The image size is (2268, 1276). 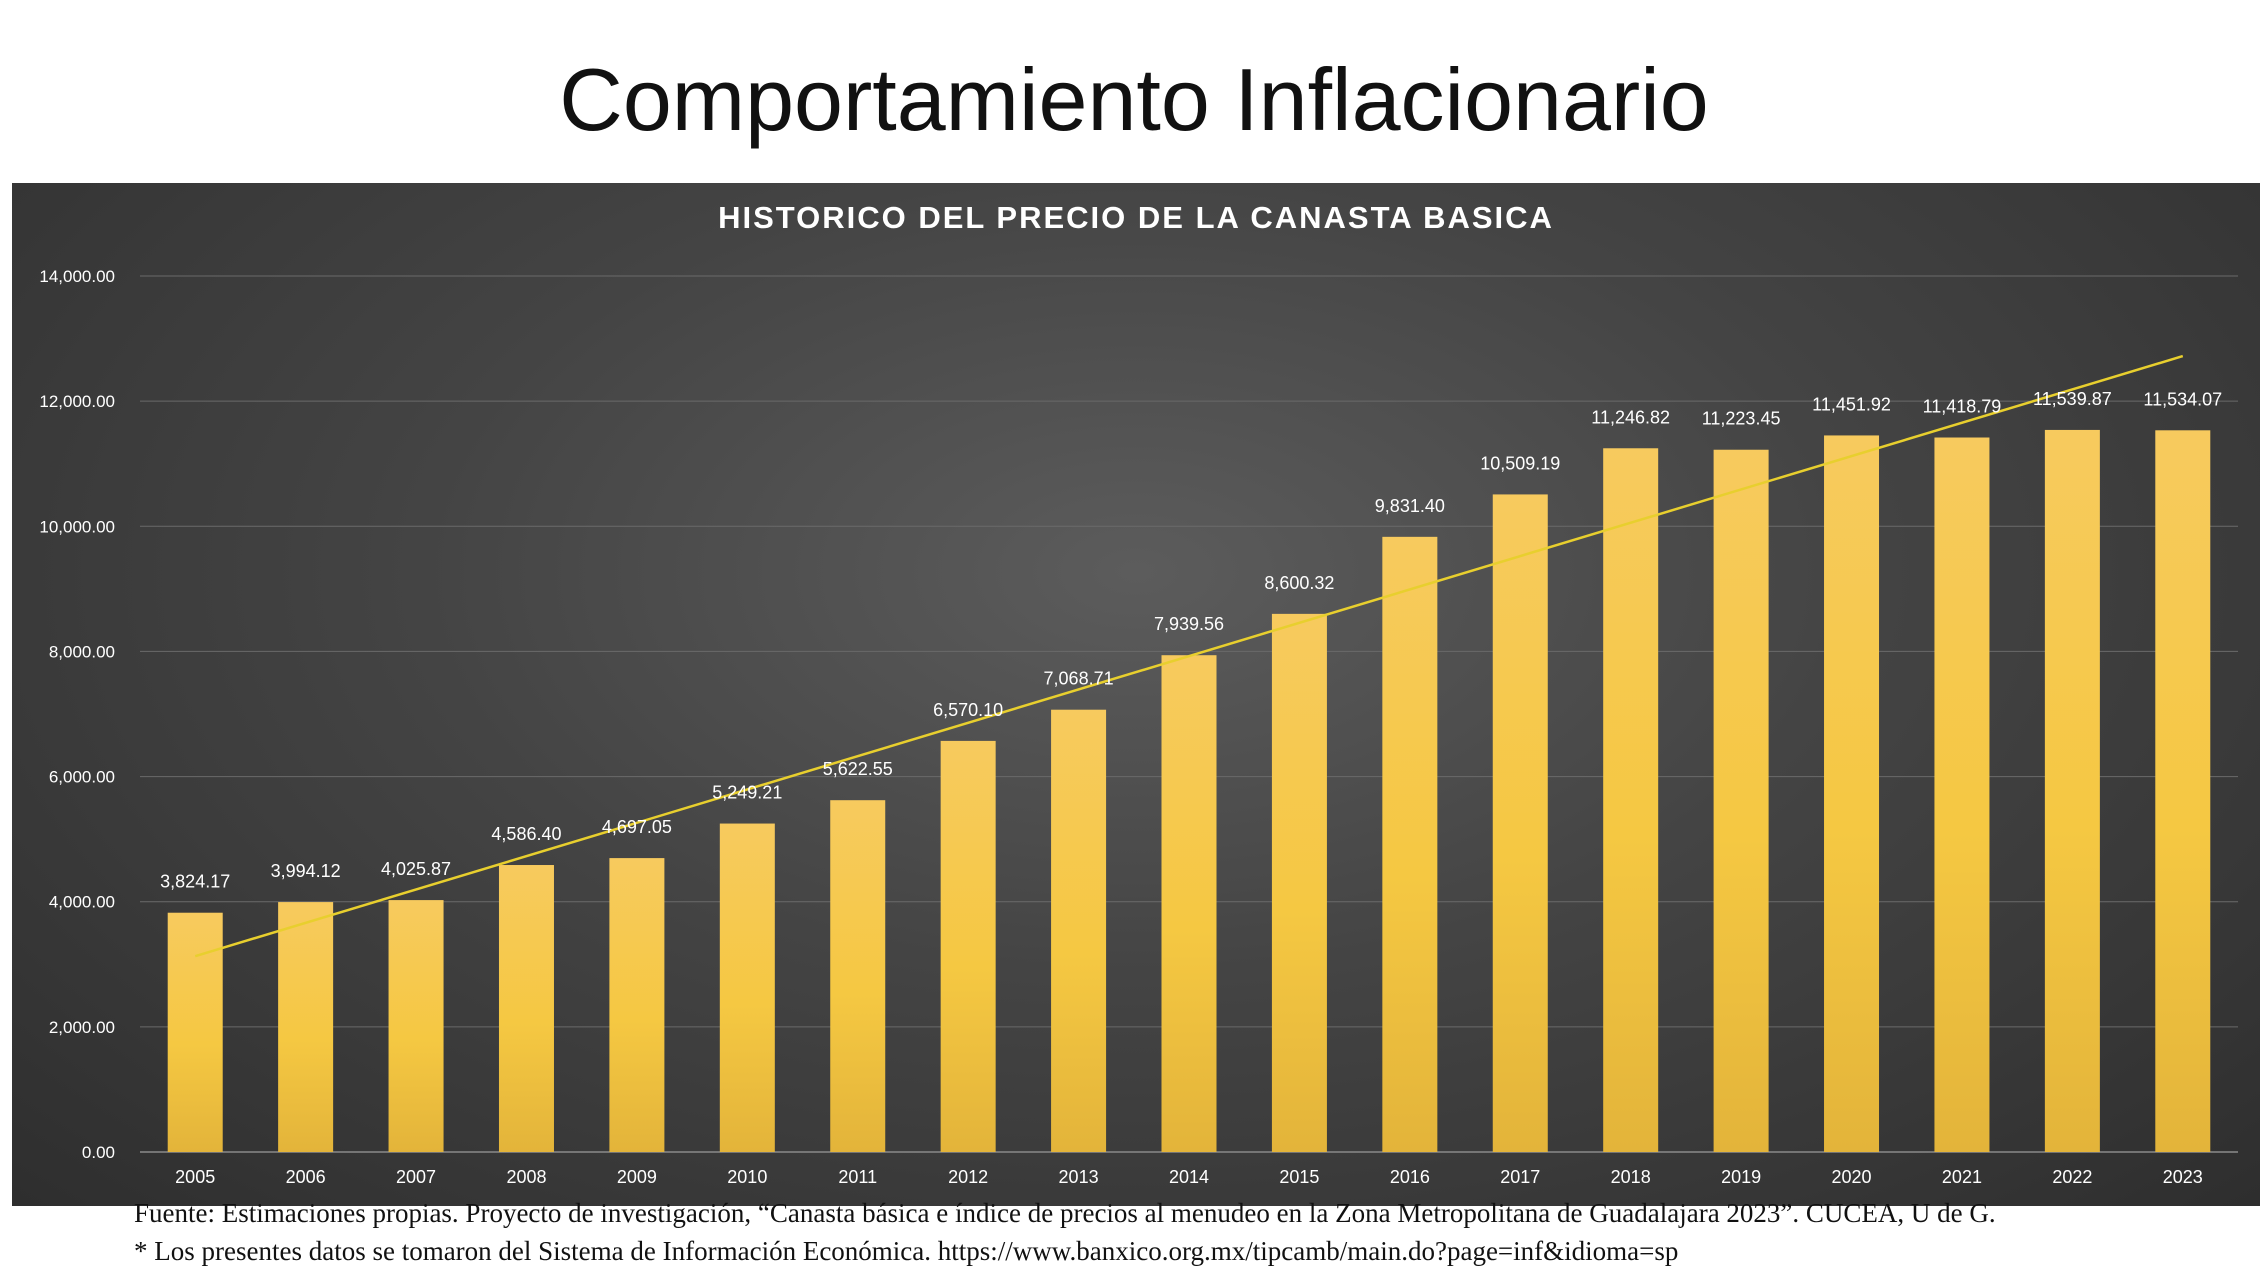 I want to click on x-tick-label: 2012, so click(x=968, y=1177).